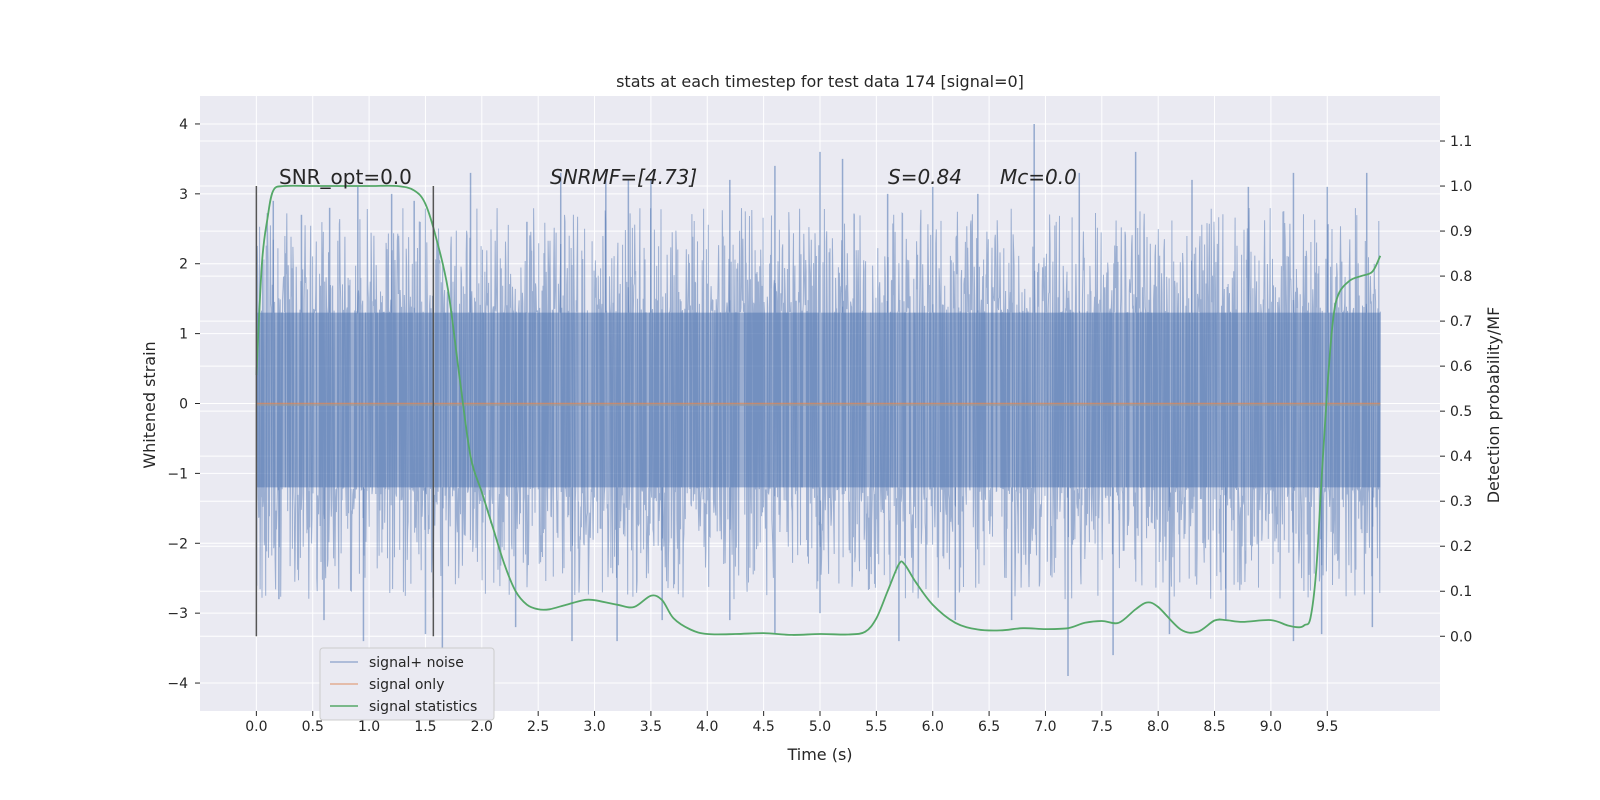 This screenshot has height=800, width=1600. Describe the element at coordinates (1461, 187) in the screenshot. I see `y2-tick-label-10: 1.0` at that location.